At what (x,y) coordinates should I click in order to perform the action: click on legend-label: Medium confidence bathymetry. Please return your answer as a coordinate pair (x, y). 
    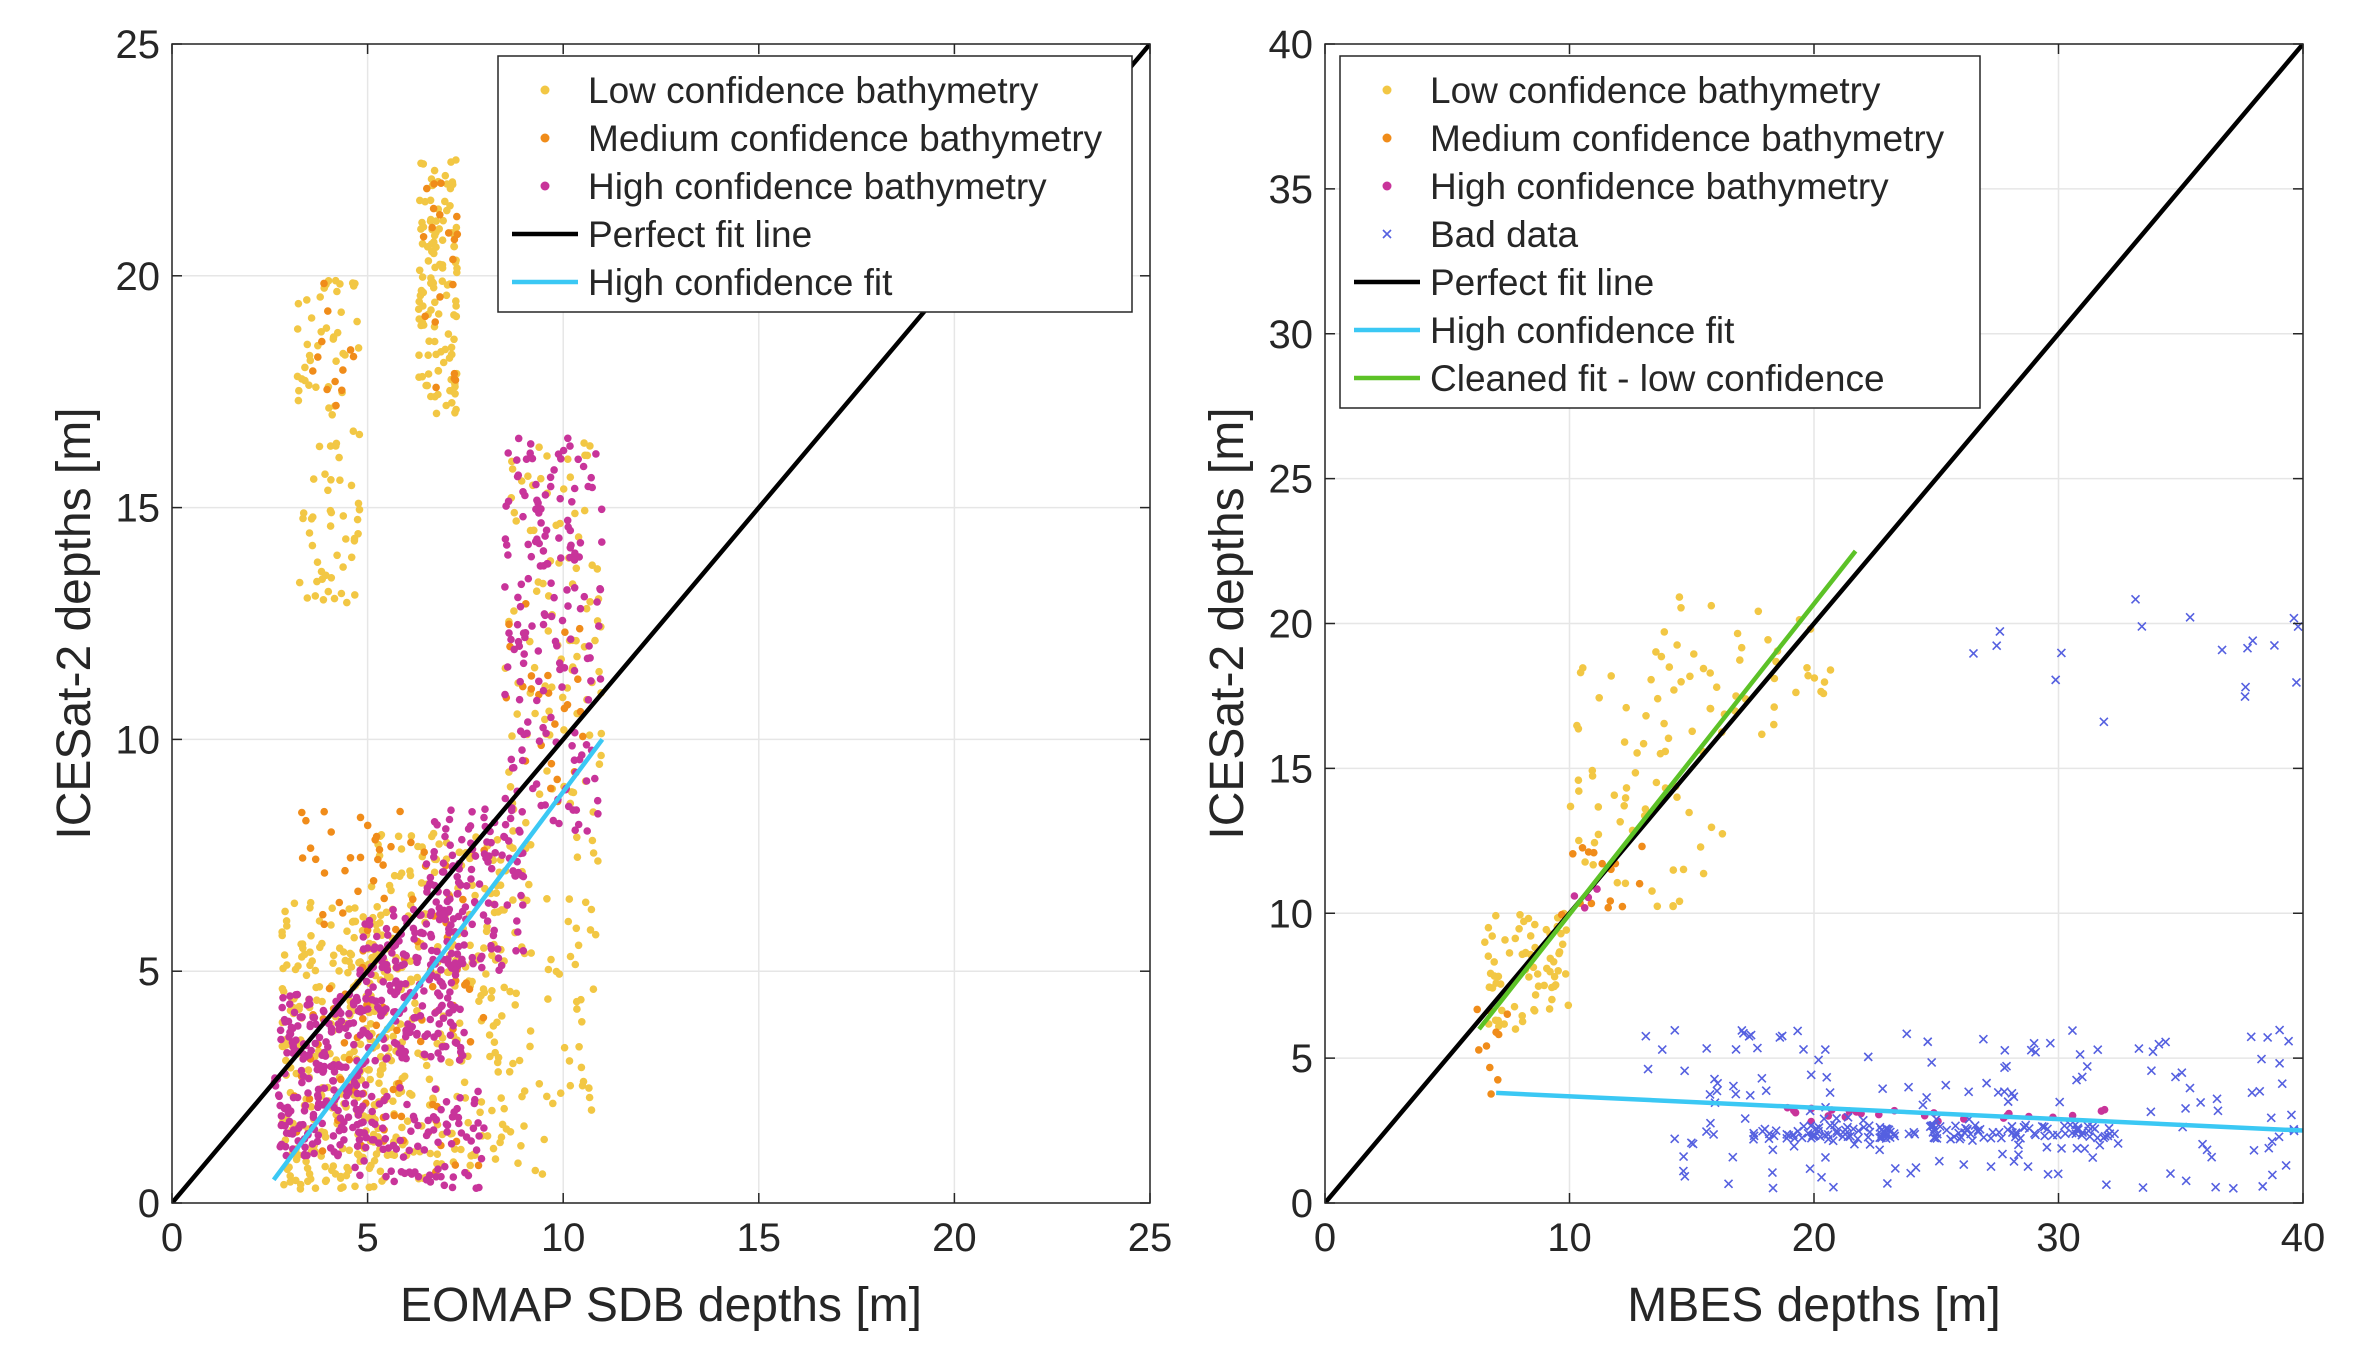
    Looking at the image, I should click on (1687, 138).